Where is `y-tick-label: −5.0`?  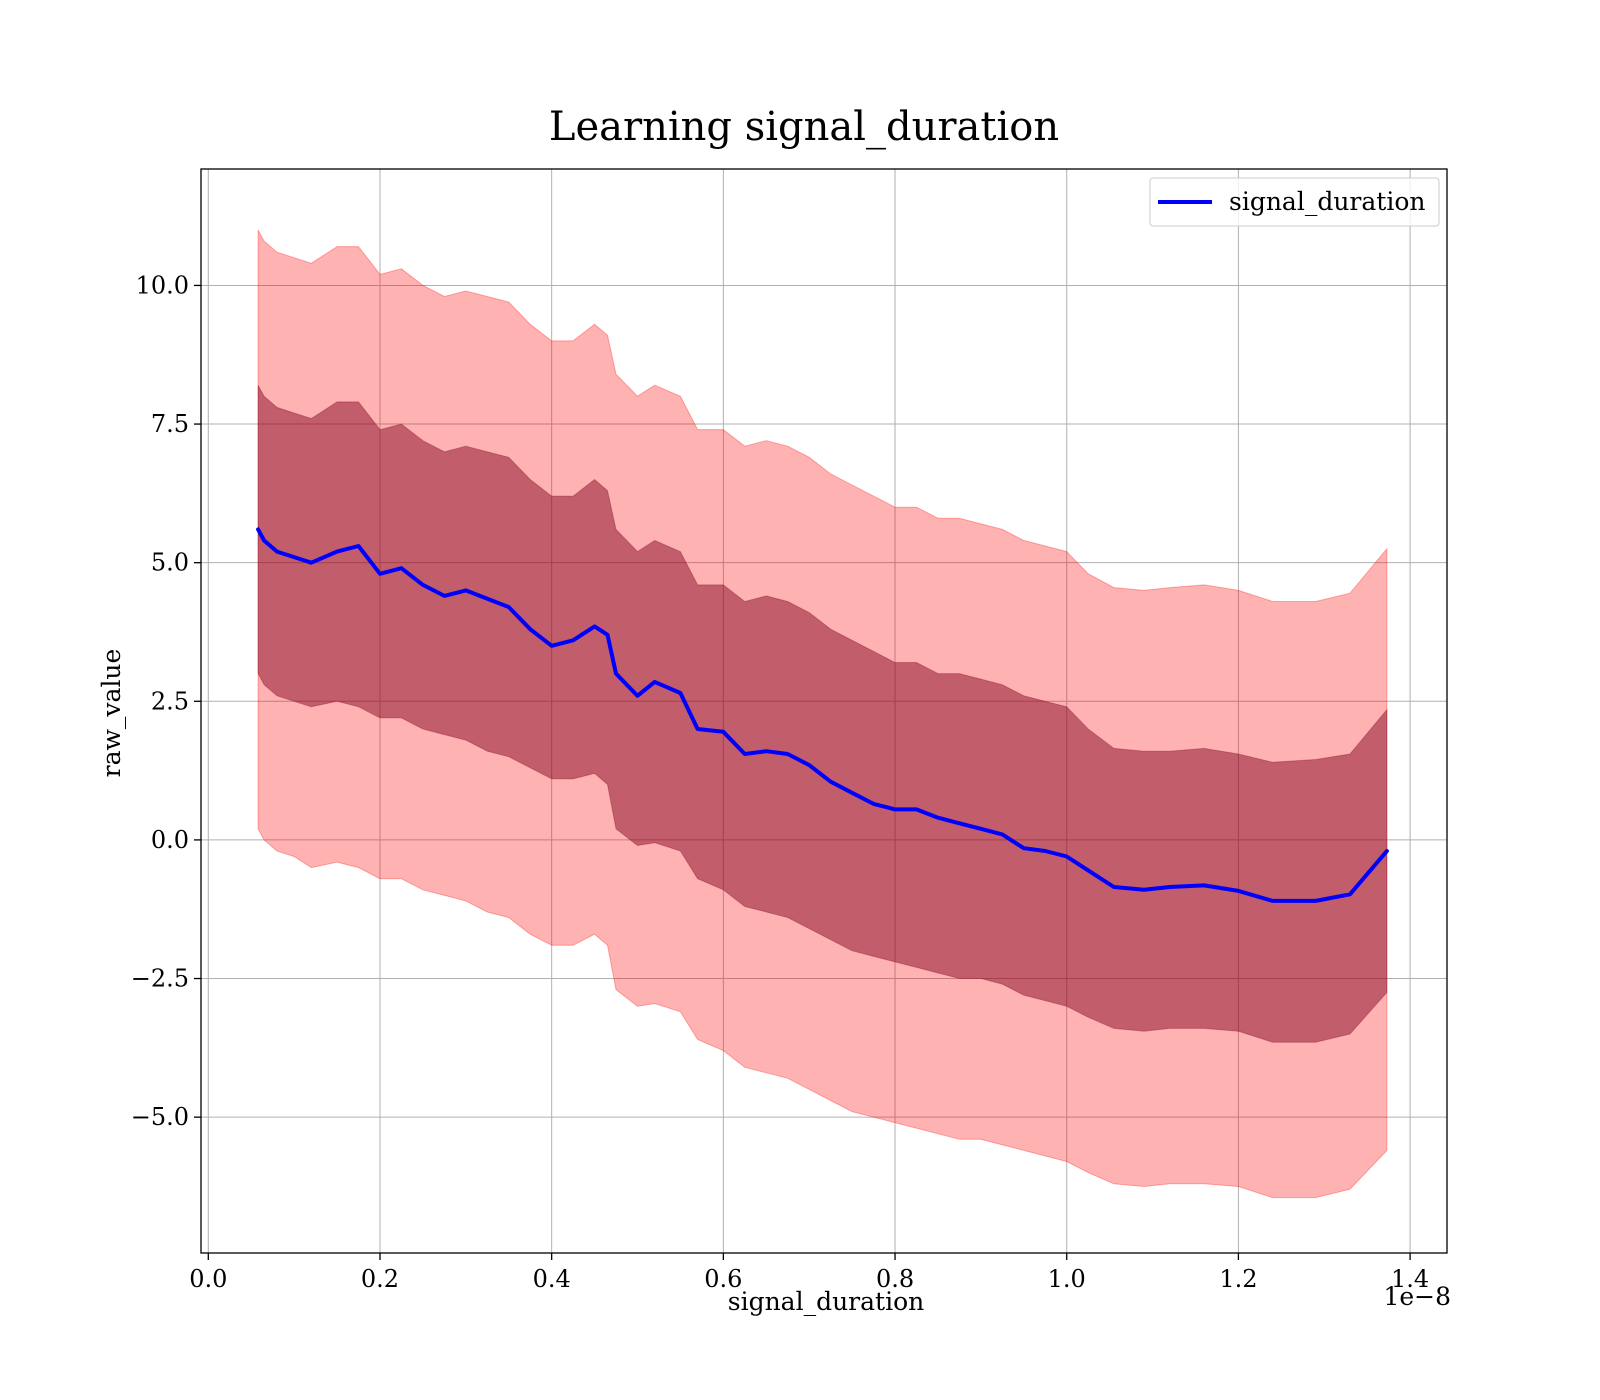 y-tick-label: −5.0 is located at coordinates (160, 1117).